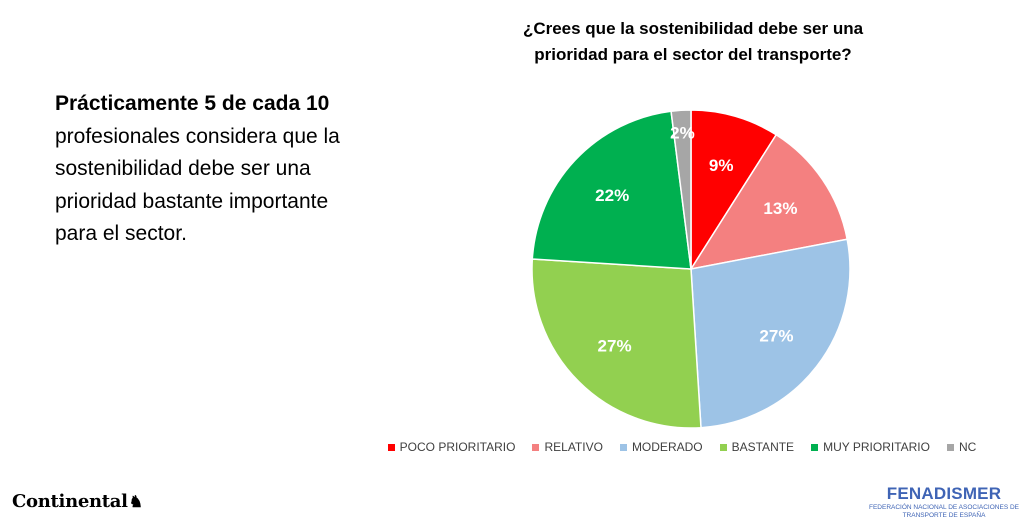 The image size is (1024, 529). I want to click on pie-label-5: 22%, so click(612, 195).